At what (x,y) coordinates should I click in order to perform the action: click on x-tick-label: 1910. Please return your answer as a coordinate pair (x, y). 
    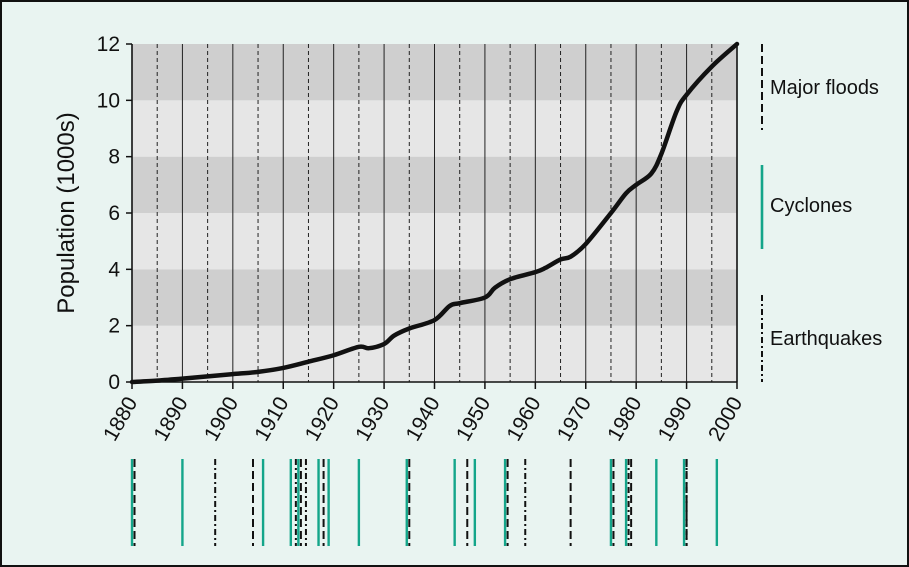
    Looking at the image, I should click on (271, 419).